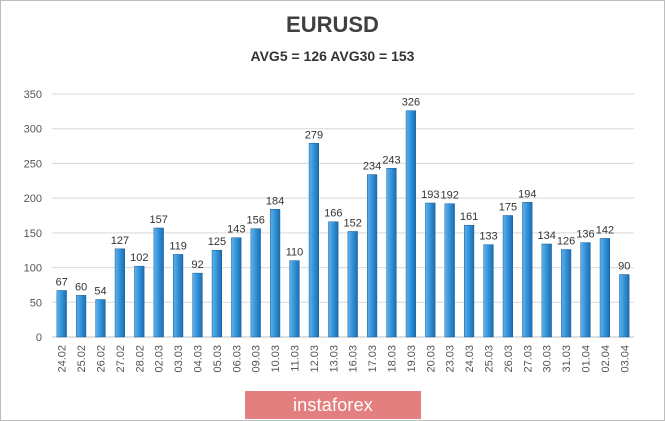 The width and height of the screenshot is (665, 421). What do you see at coordinates (296, 358) in the screenshot?
I see `x-tick-label: 11.03` at bounding box center [296, 358].